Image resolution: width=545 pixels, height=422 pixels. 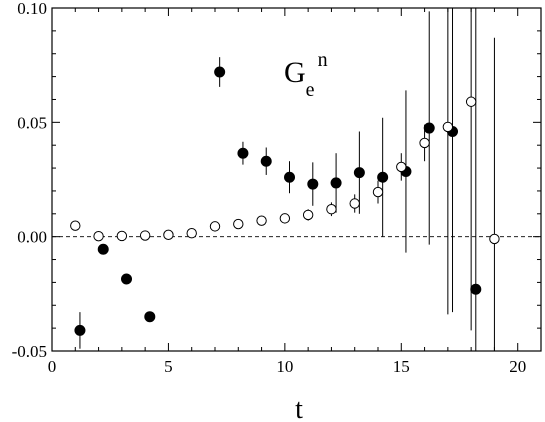 I want to click on annotation: Gen, so click(x=306, y=75).